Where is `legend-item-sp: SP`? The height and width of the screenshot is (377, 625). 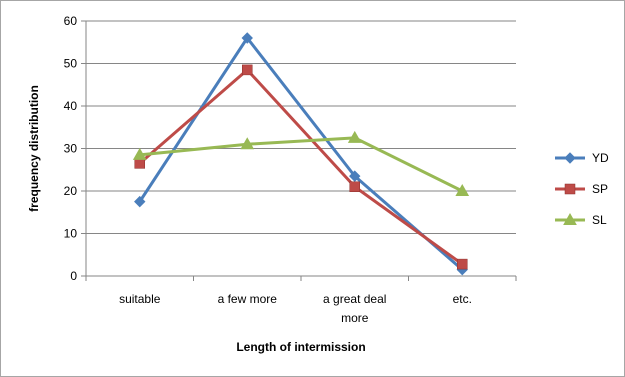 legend-item-sp: SP is located at coordinates (581, 189).